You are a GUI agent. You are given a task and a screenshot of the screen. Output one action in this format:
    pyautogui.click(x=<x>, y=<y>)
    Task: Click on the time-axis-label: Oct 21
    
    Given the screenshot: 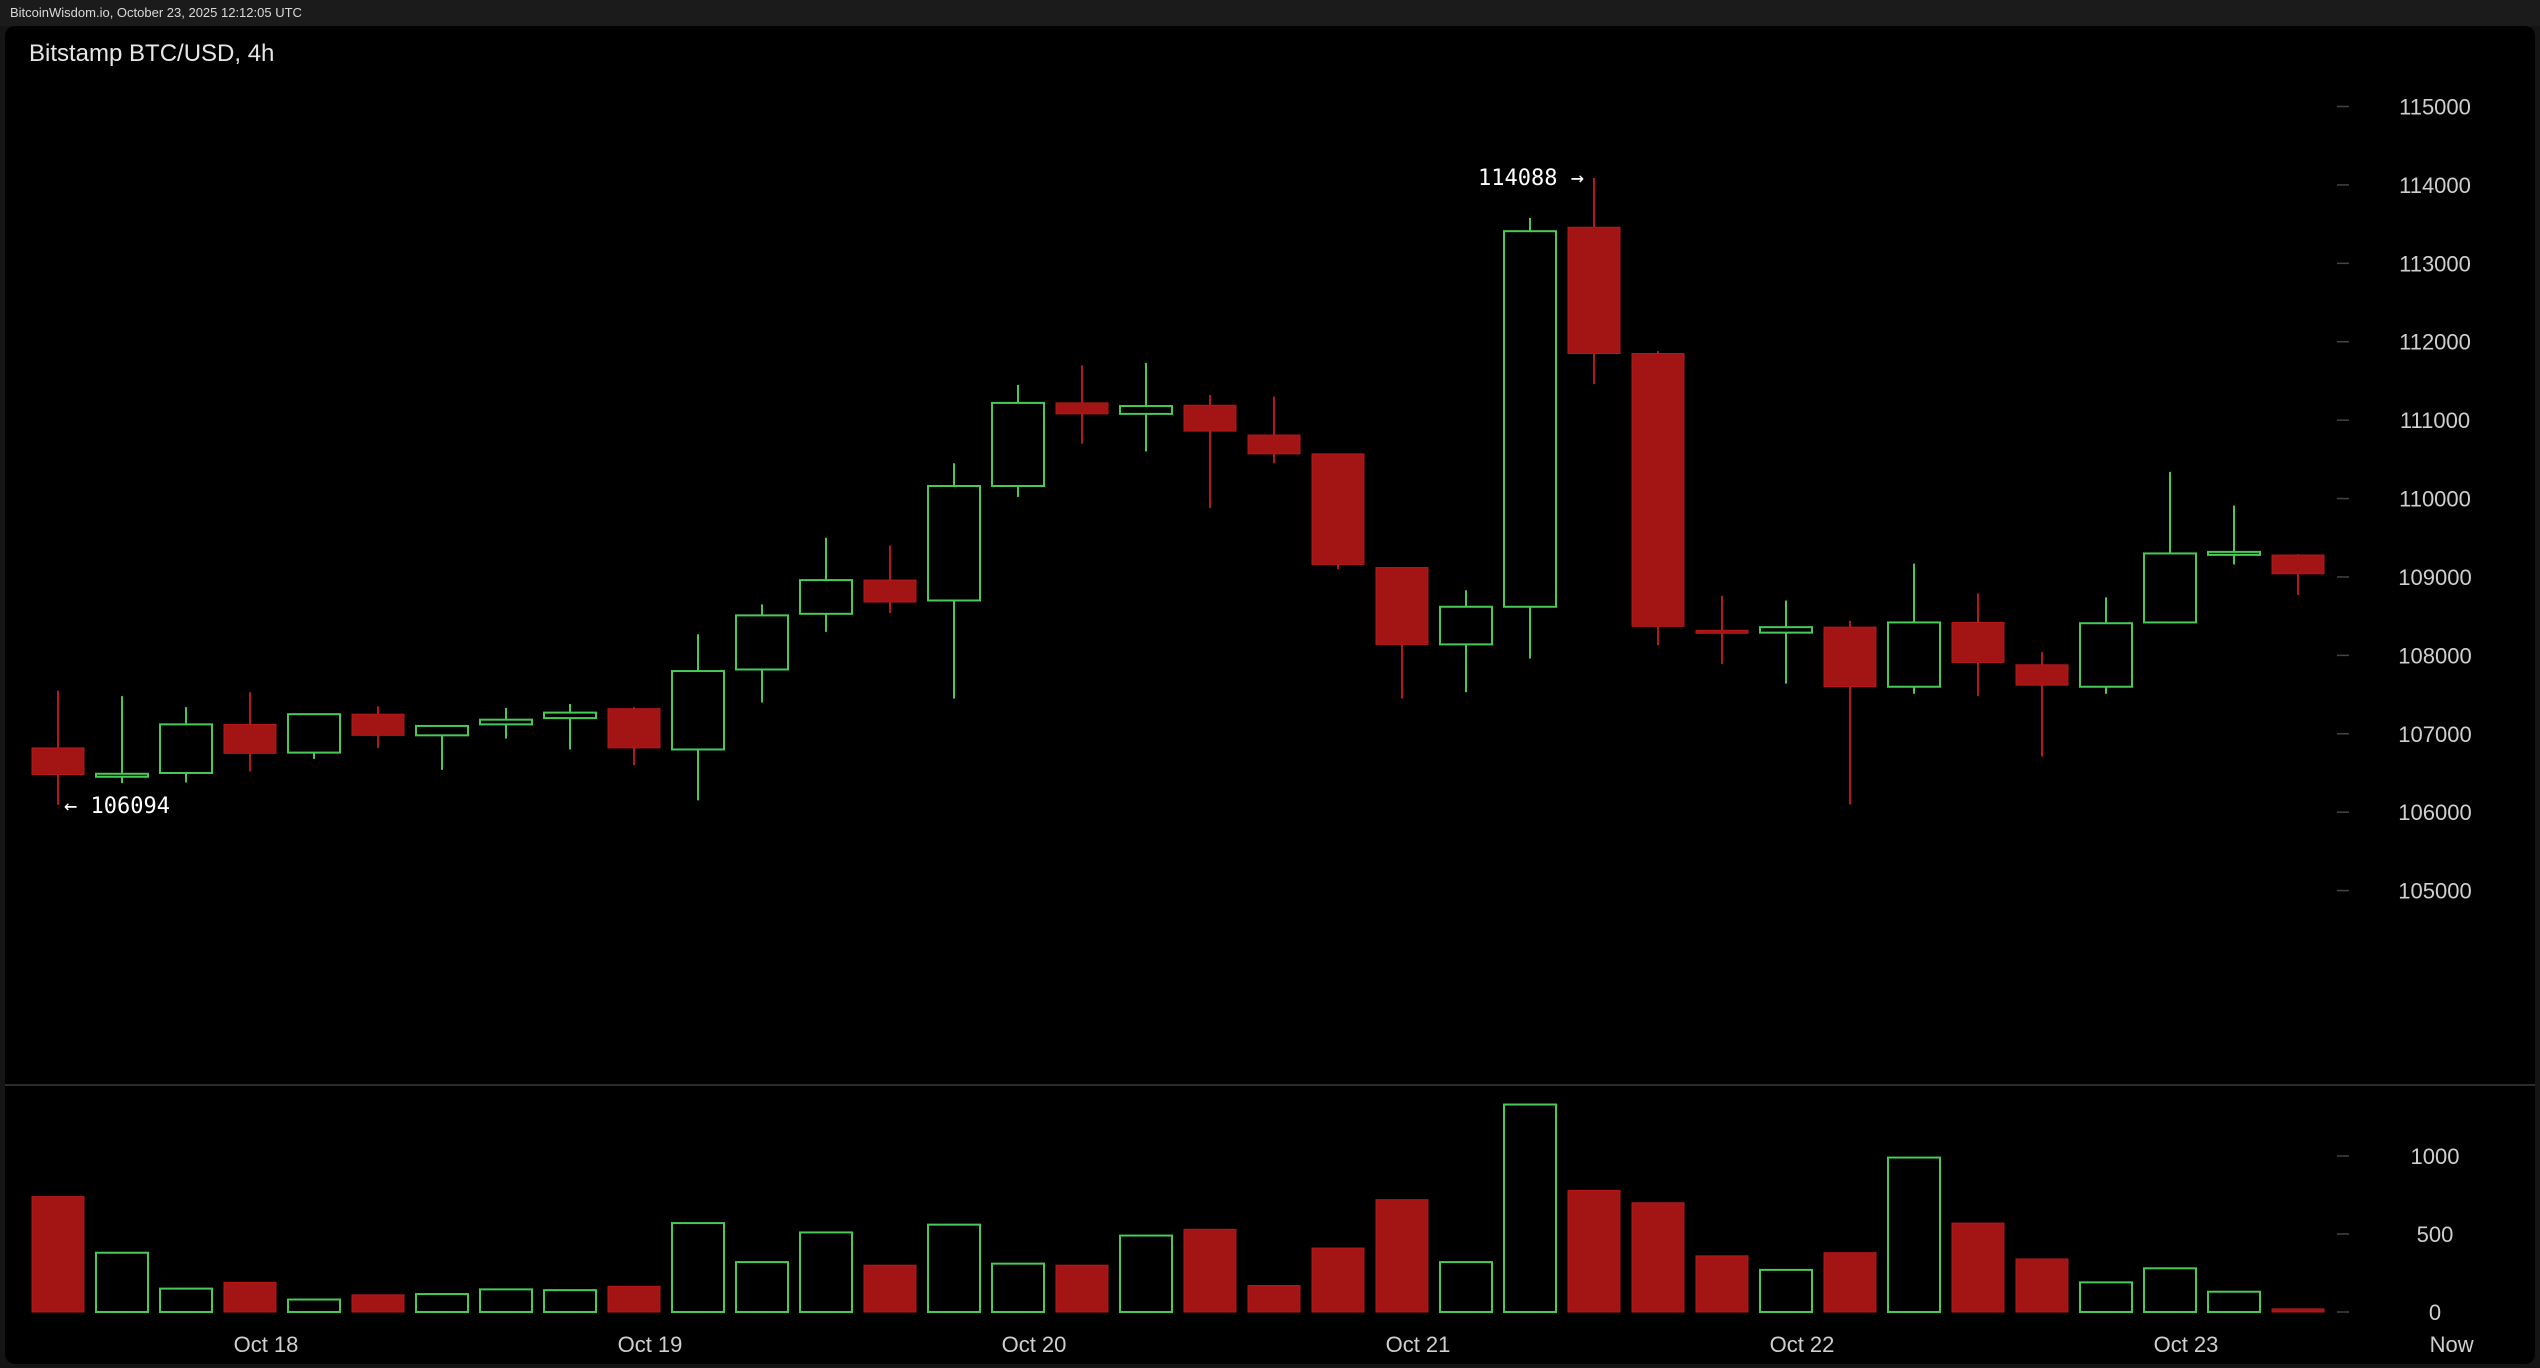 What is the action you would take?
    pyautogui.click(x=1418, y=1344)
    